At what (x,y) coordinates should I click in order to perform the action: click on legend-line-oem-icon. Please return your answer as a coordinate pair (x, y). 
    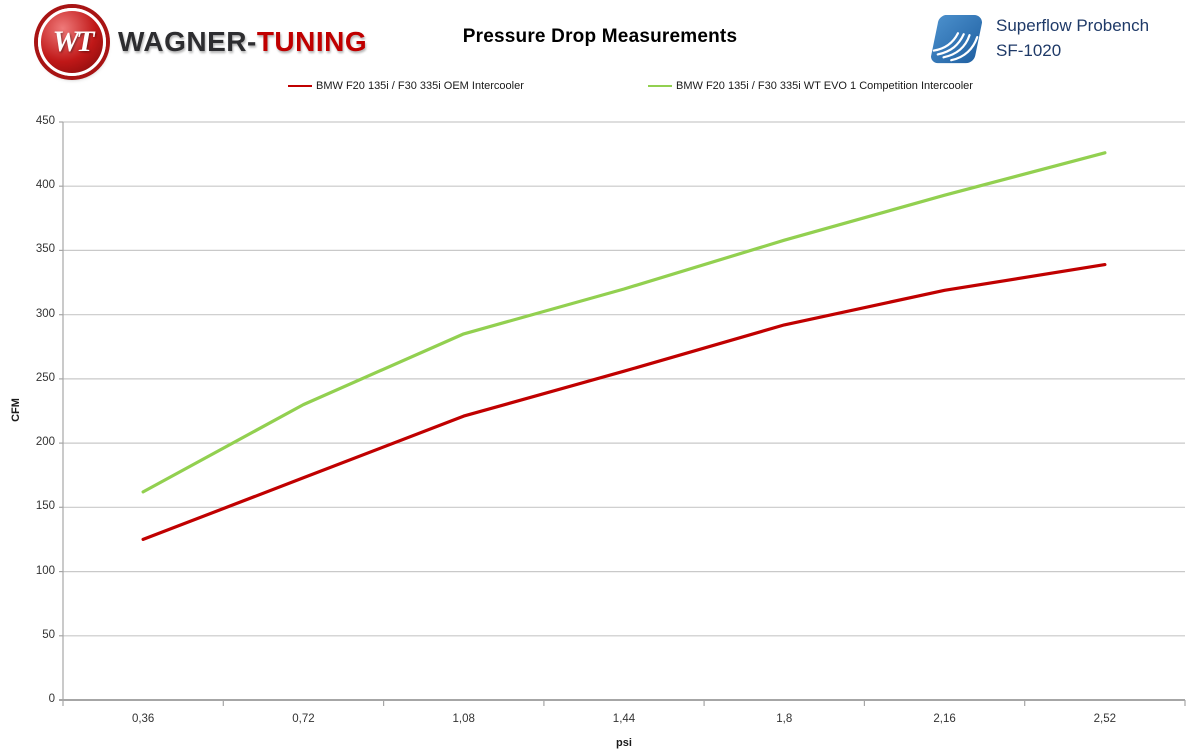
    Looking at the image, I should click on (300, 86).